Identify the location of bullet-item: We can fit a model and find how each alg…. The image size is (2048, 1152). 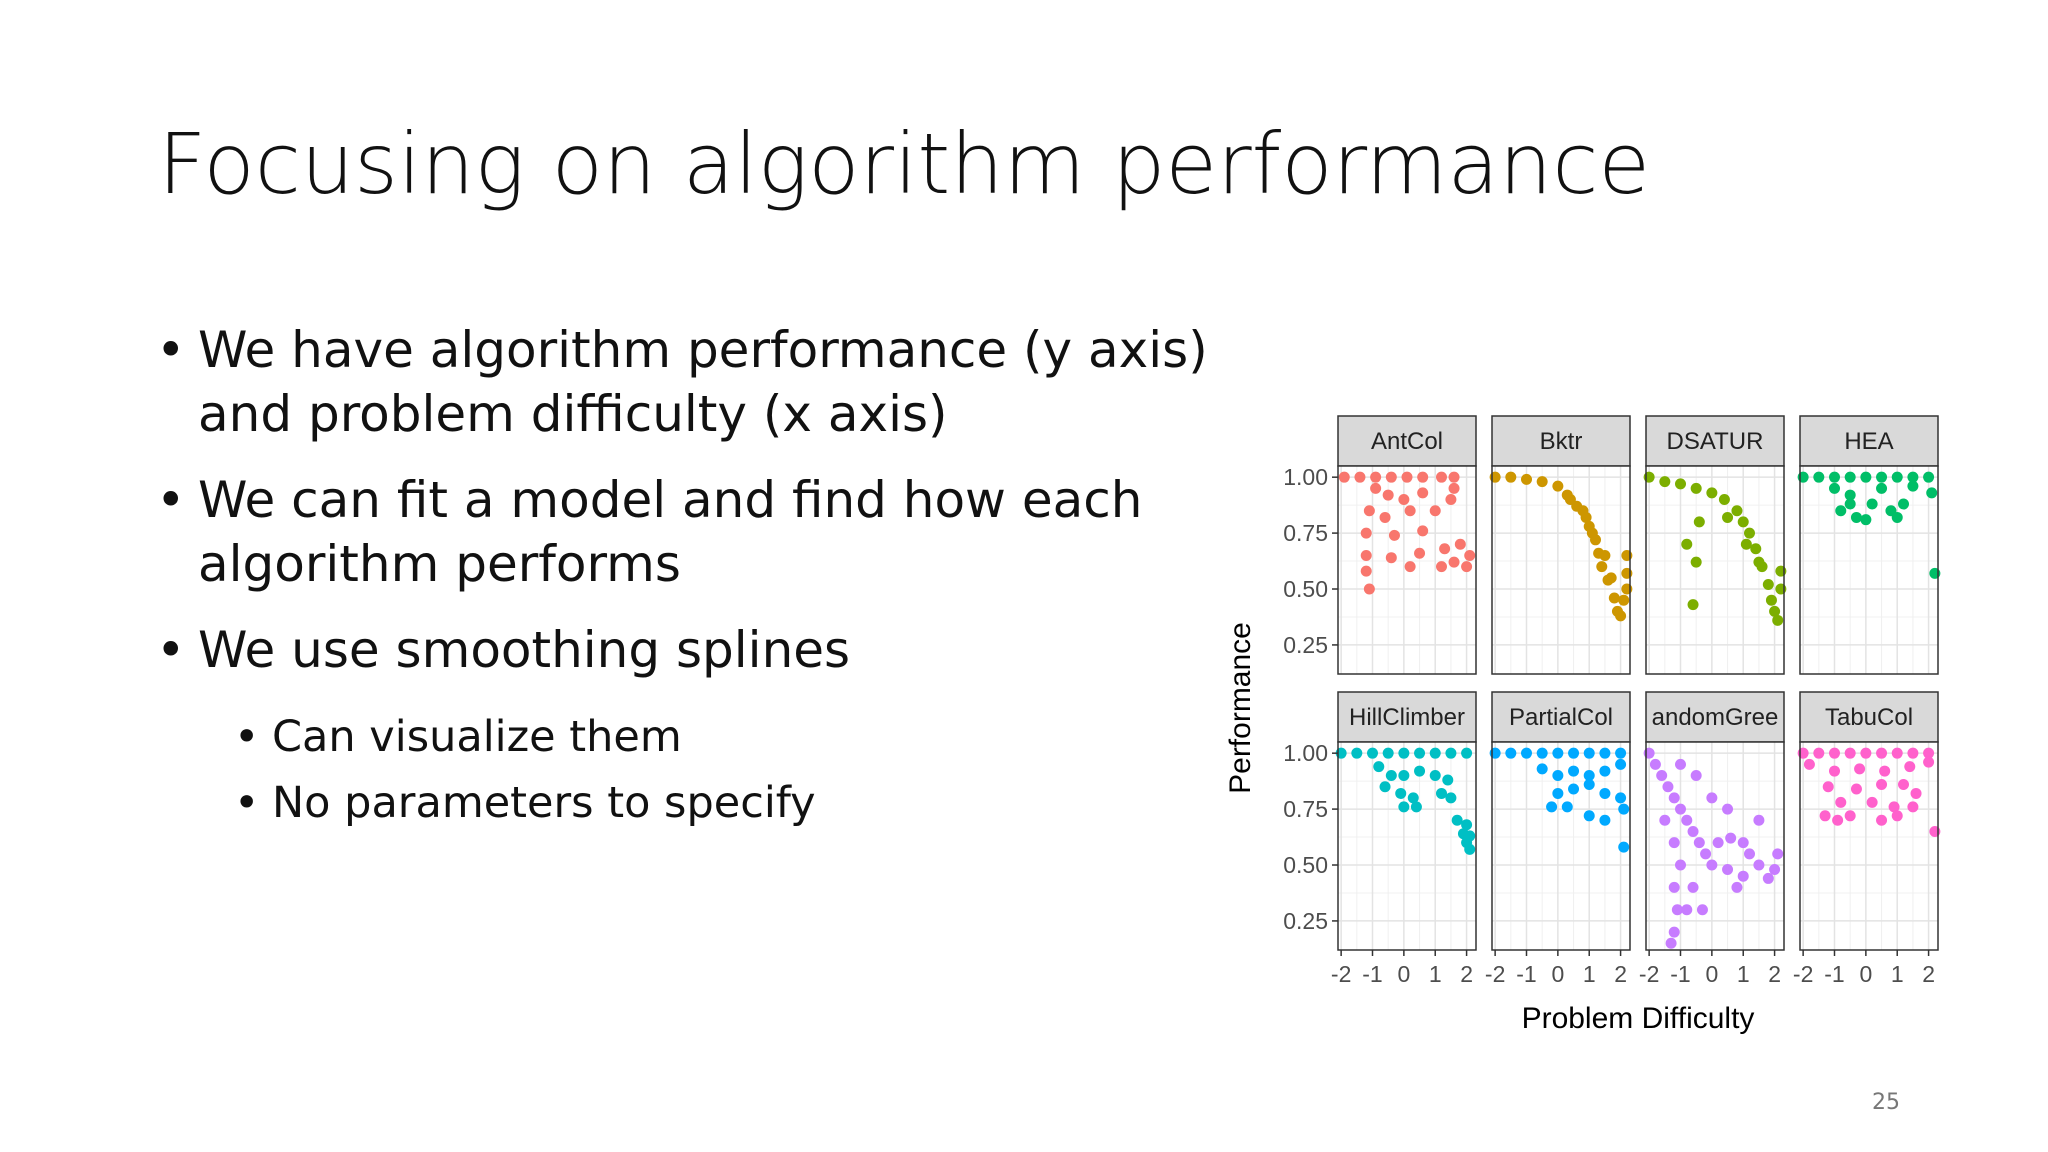
(680, 532).